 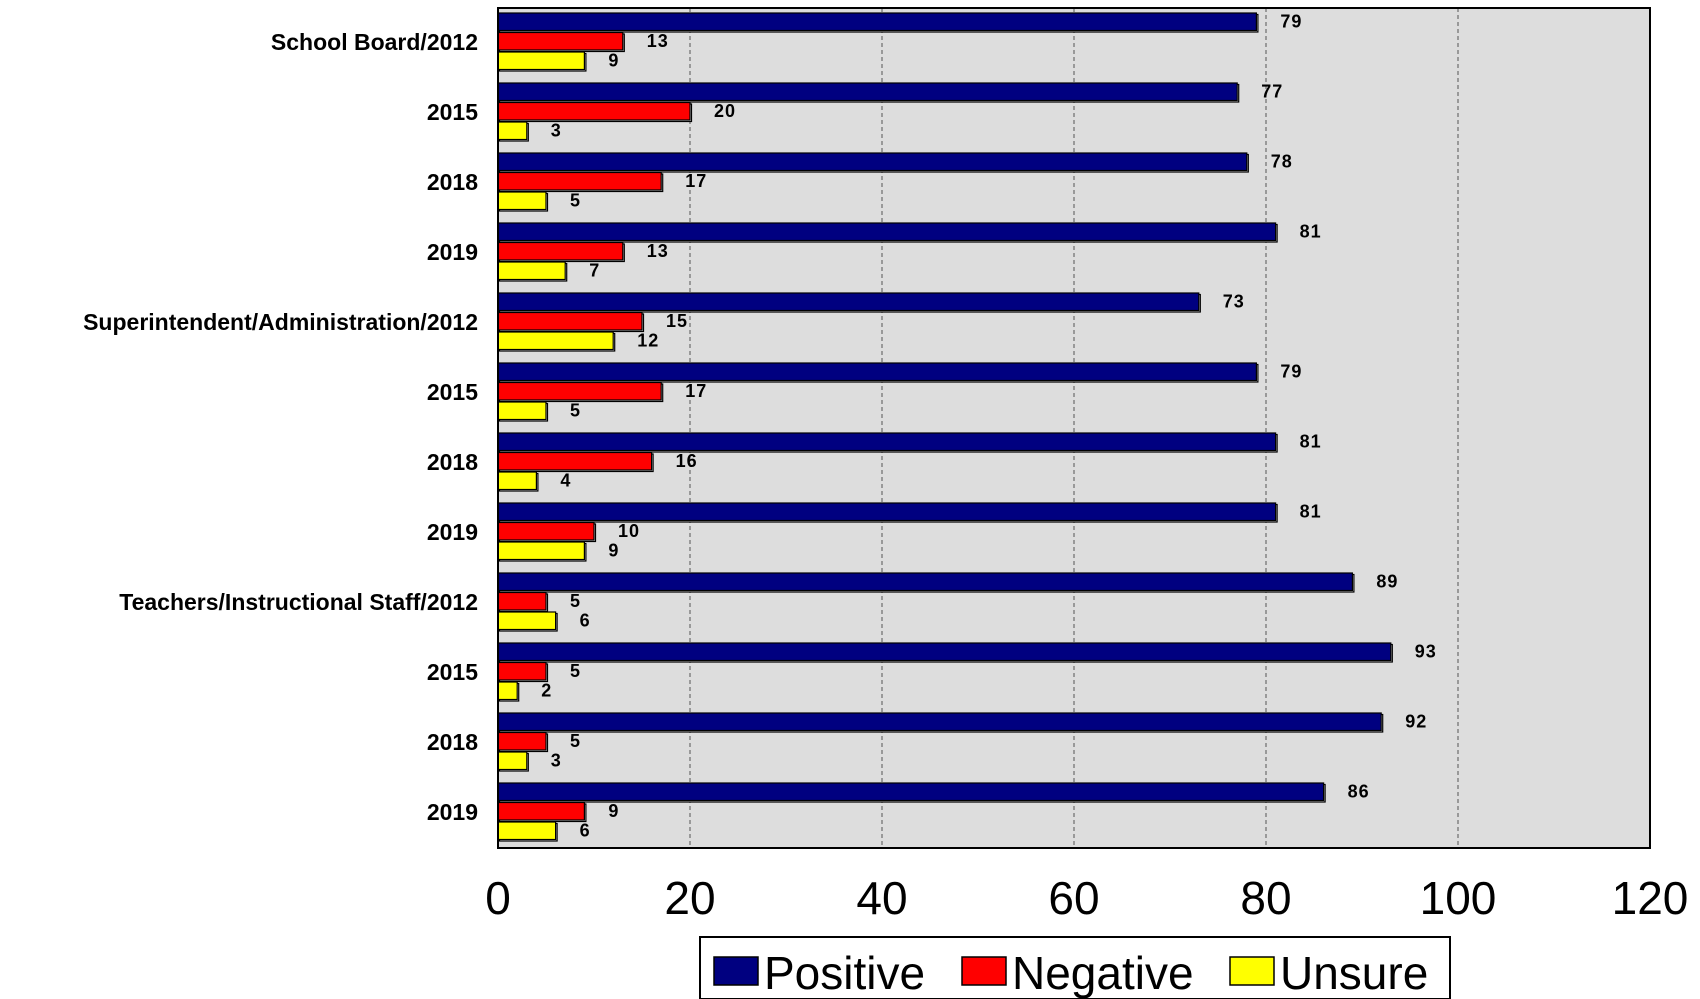 I want to click on legend-swatch-unsure, so click(x=1252, y=971).